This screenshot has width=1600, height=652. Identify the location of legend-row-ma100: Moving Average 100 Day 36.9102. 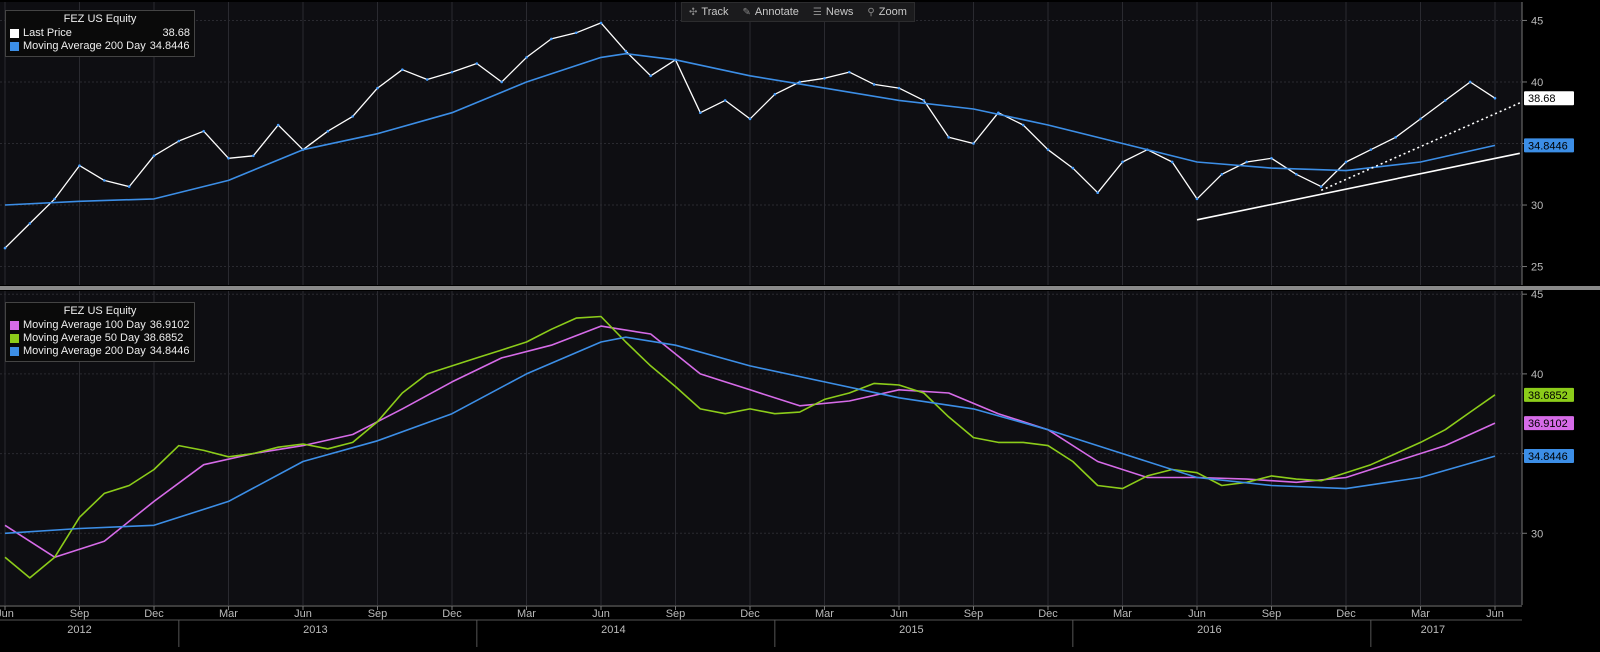
(100, 325).